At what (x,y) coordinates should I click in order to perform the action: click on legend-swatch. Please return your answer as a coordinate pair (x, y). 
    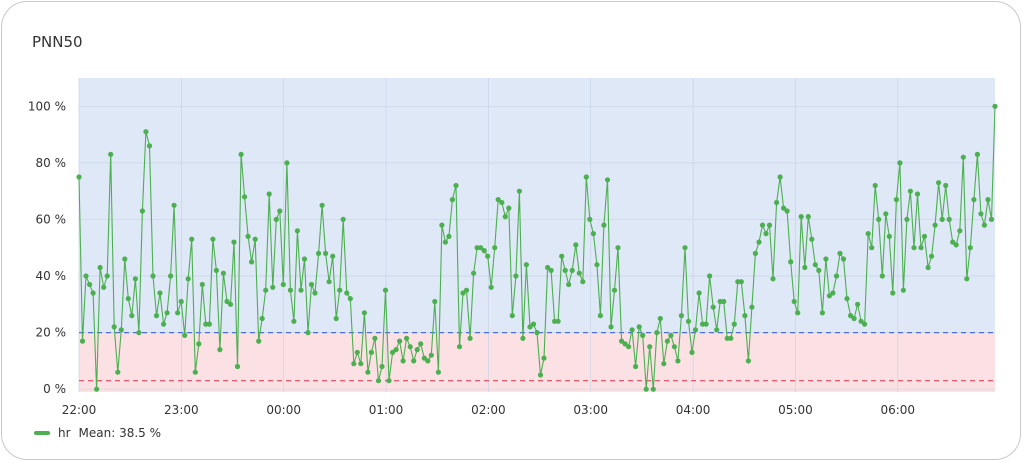
    Looking at the image, I should click on (42, 433).